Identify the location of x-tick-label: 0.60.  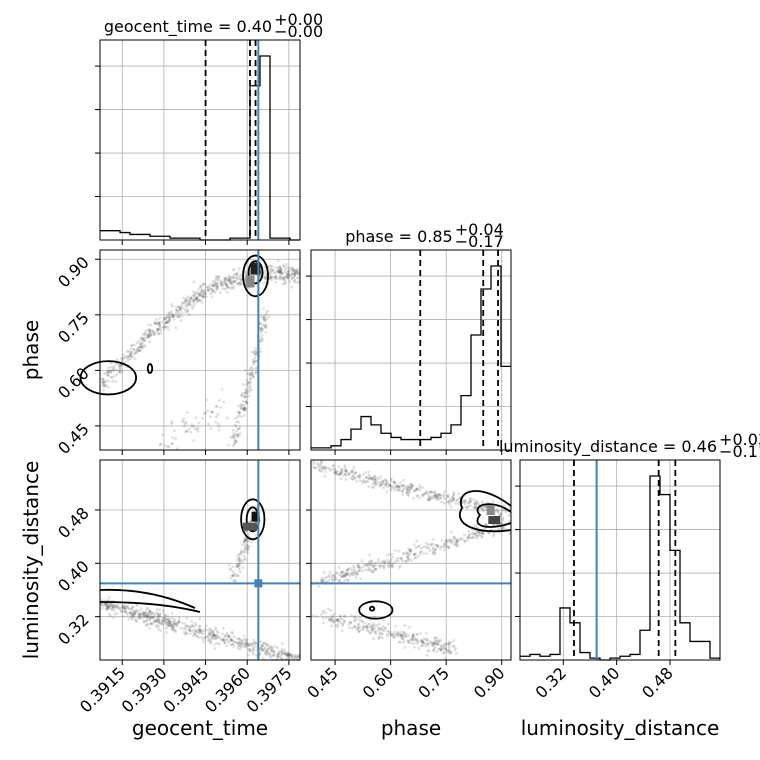
(378, 682).